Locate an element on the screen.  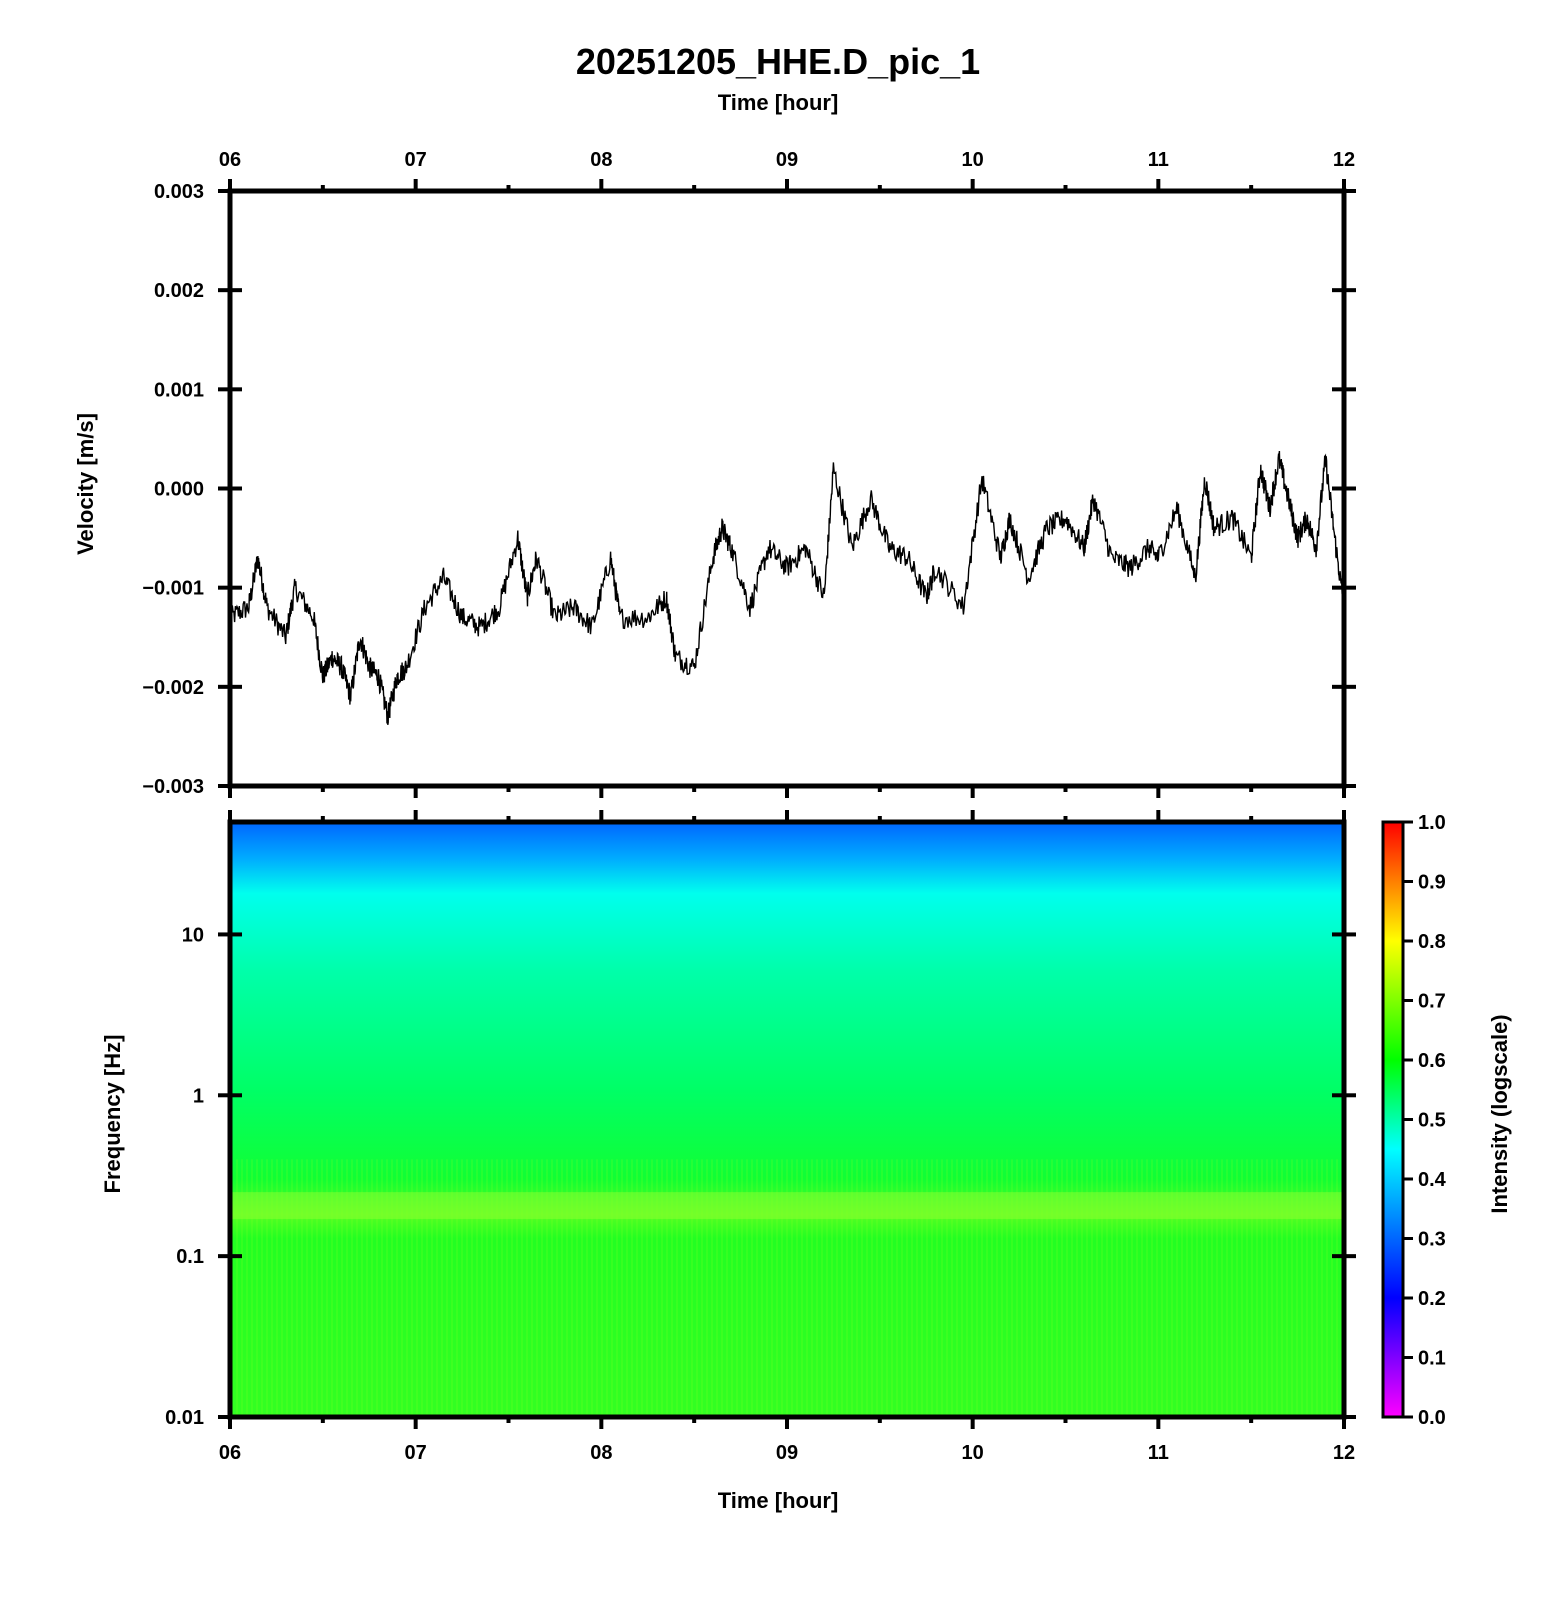
velocity-trace is located at coordinates (787, 588).